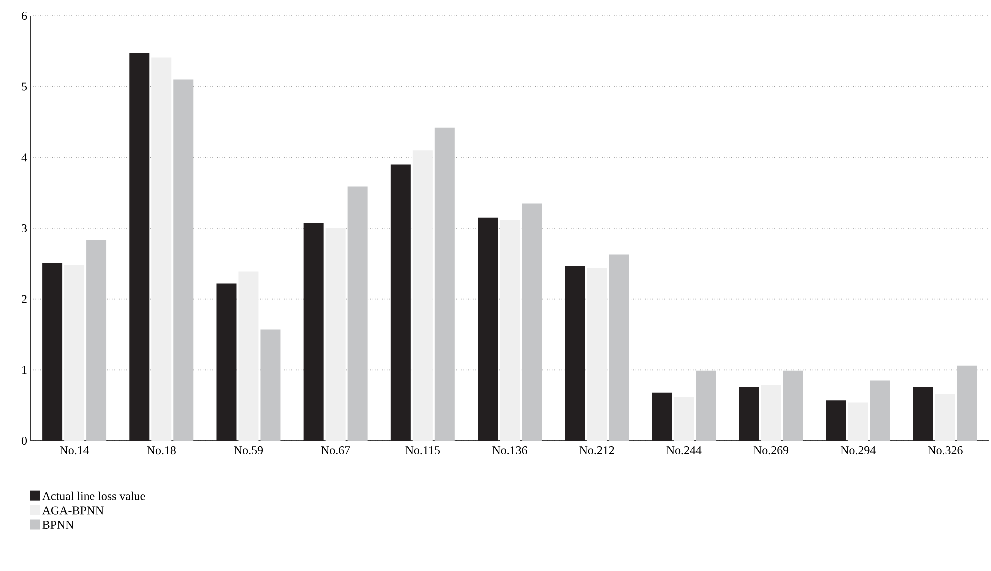 The height and width of the screenshot is (571, 991). Describe the element at coordinates (423, 450) in the screenshot. I see `x-tick-label: No.115` at that location.